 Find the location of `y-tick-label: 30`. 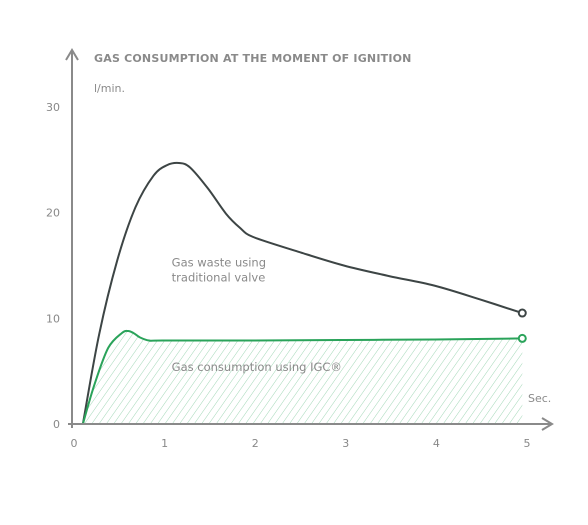

y-tick-label: 30 is located at coordinates (53, 107).